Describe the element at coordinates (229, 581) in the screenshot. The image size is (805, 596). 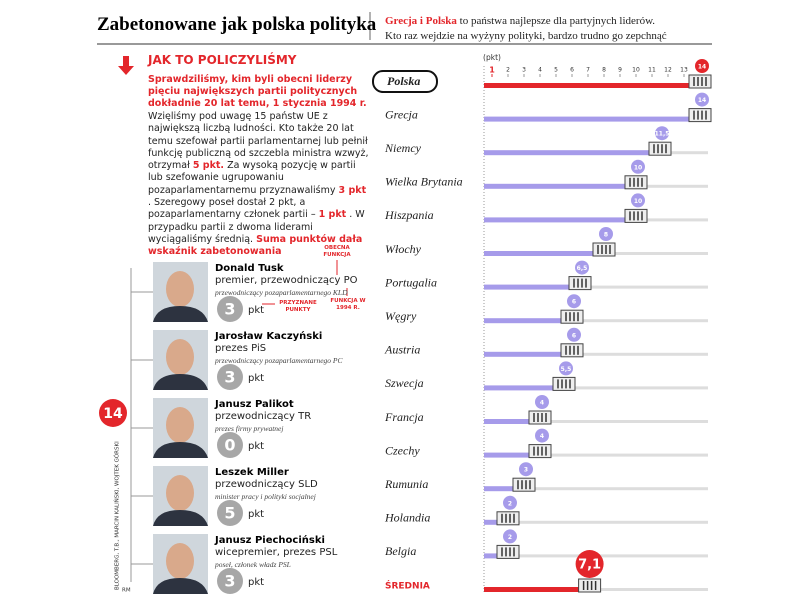
I see `points-value: 3` at that location.